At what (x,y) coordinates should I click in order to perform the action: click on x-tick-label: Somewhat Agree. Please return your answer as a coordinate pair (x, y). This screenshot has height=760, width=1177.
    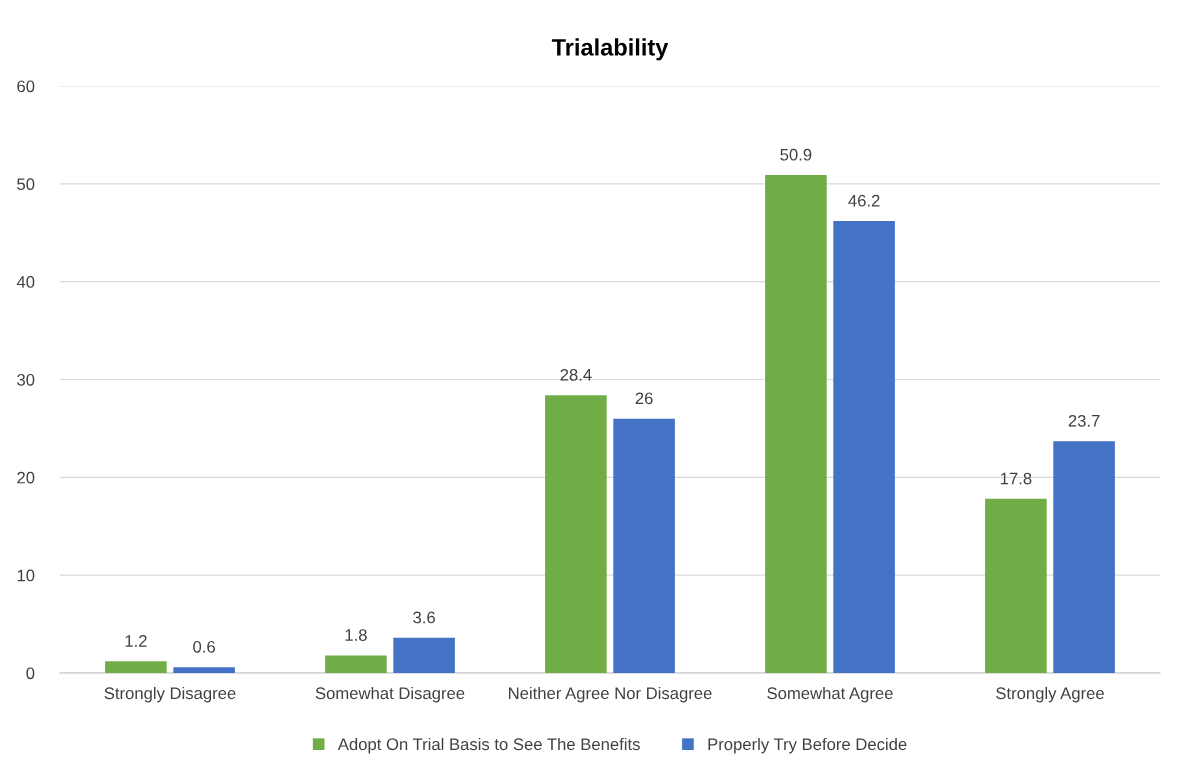
    Looking at the image, I should click on (830, 694).